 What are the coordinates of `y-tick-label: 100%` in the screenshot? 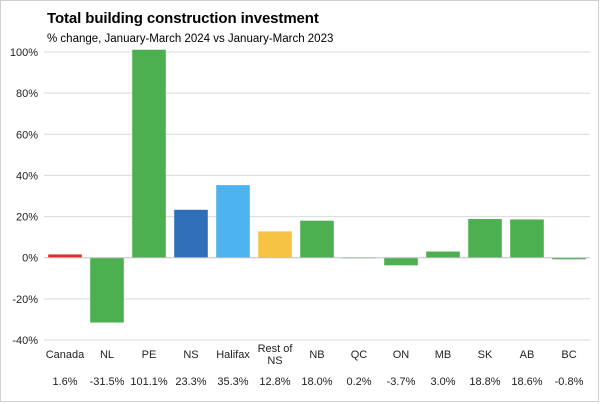 It's located at (24, 53).